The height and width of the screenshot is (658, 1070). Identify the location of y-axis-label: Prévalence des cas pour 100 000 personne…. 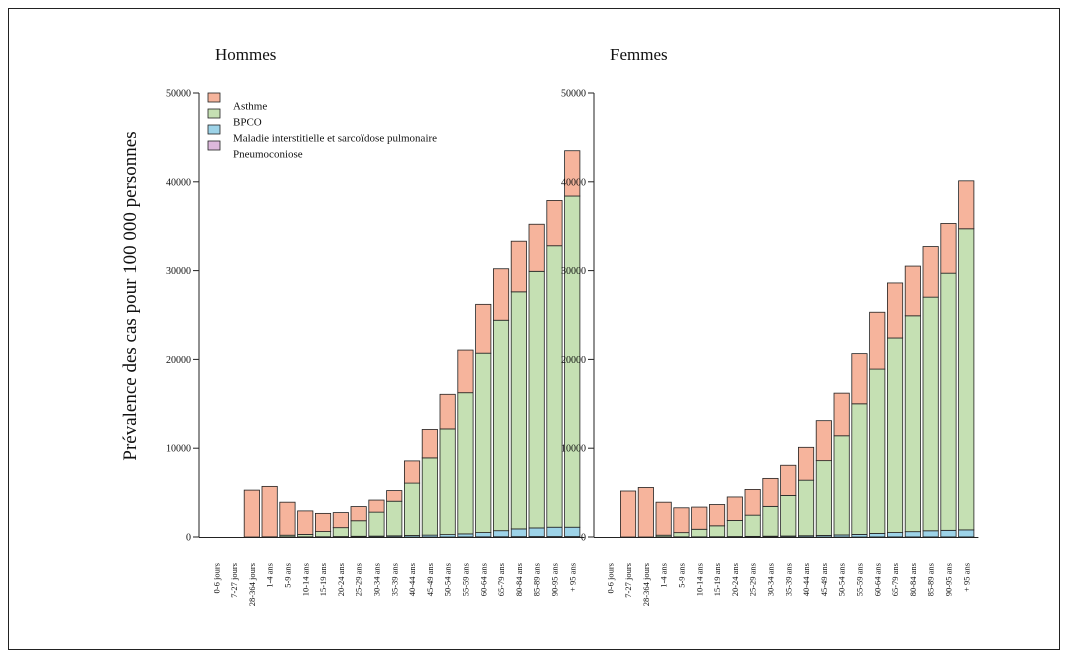
(130, 295).